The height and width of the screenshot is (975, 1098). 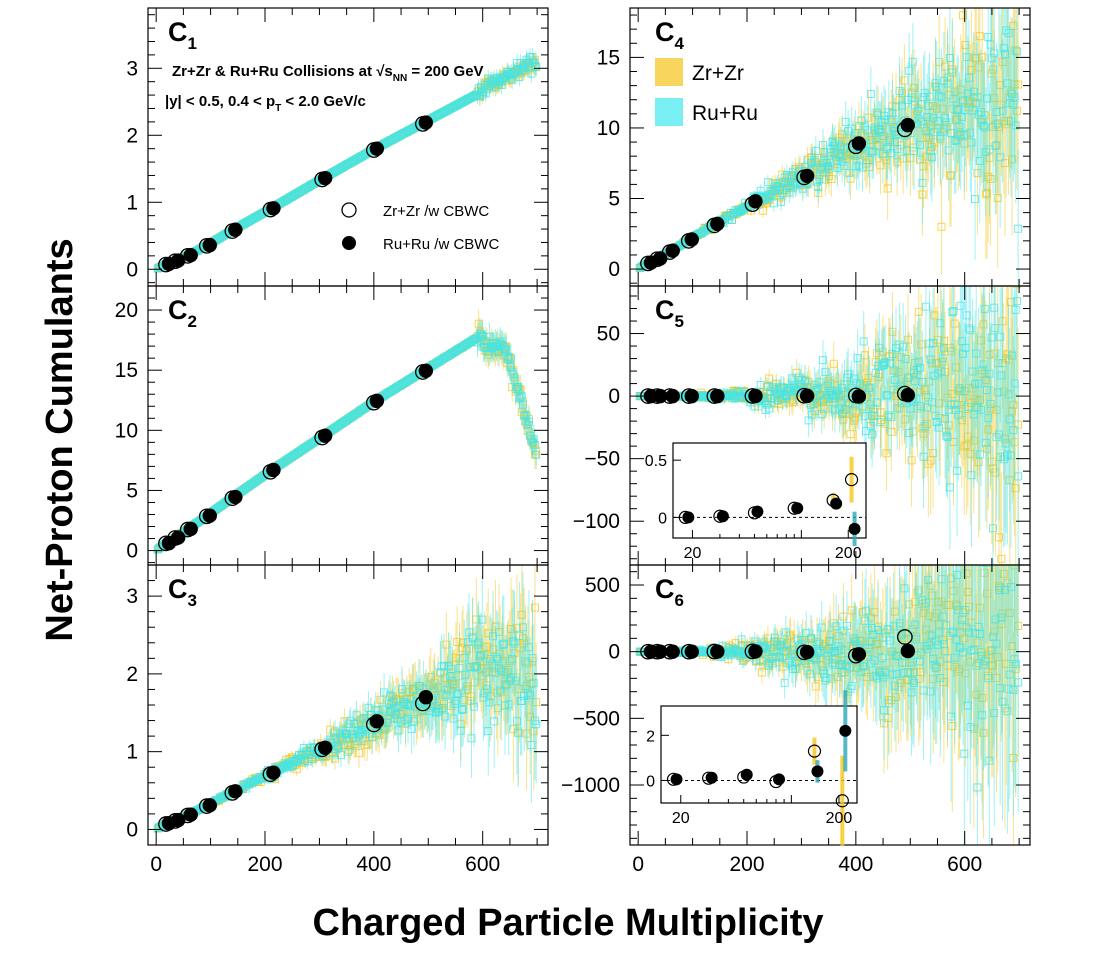 What do you see at coordinates (126, 370) in the screenshot?
I see `y-tick-label: 15` at bounding box center [126, 370].